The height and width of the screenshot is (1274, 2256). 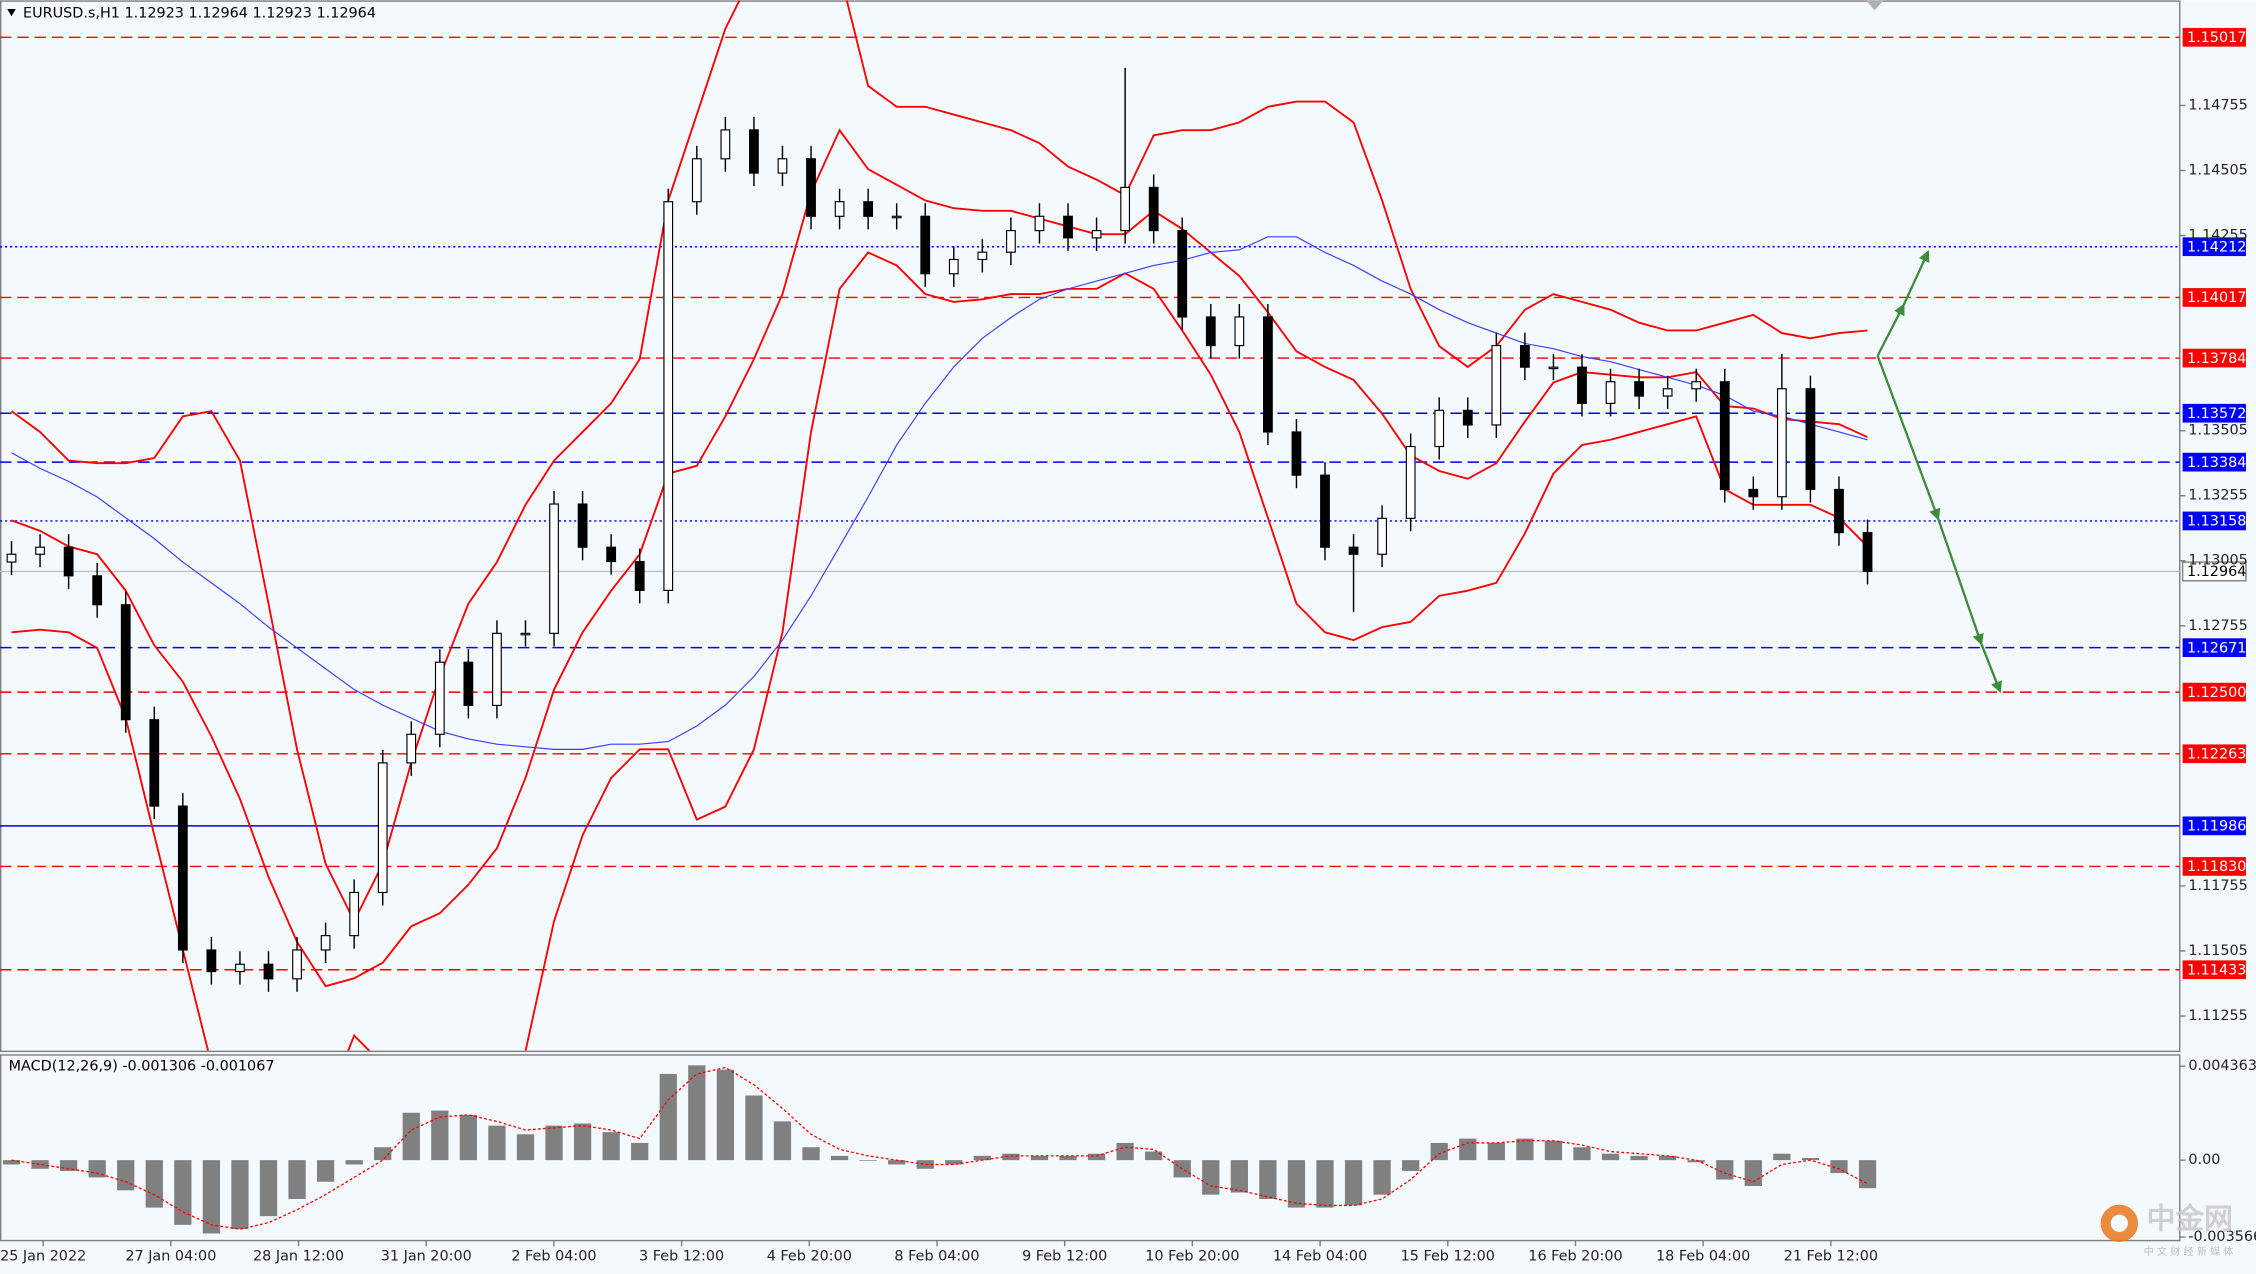 I want to click on level-label: 1.11830, so click(x=2216, y=867).